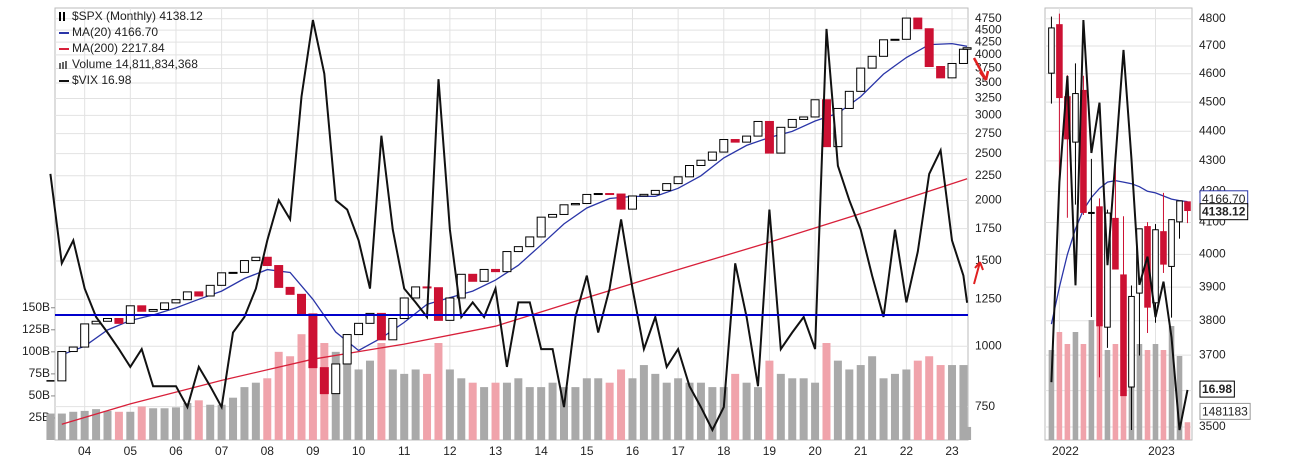 Image resolution: width=1304 pixels, height=458 pixels. Describe the element at coordinates (988, 298) in the screenshot. I see `y-tick-label: 1250` at that location.